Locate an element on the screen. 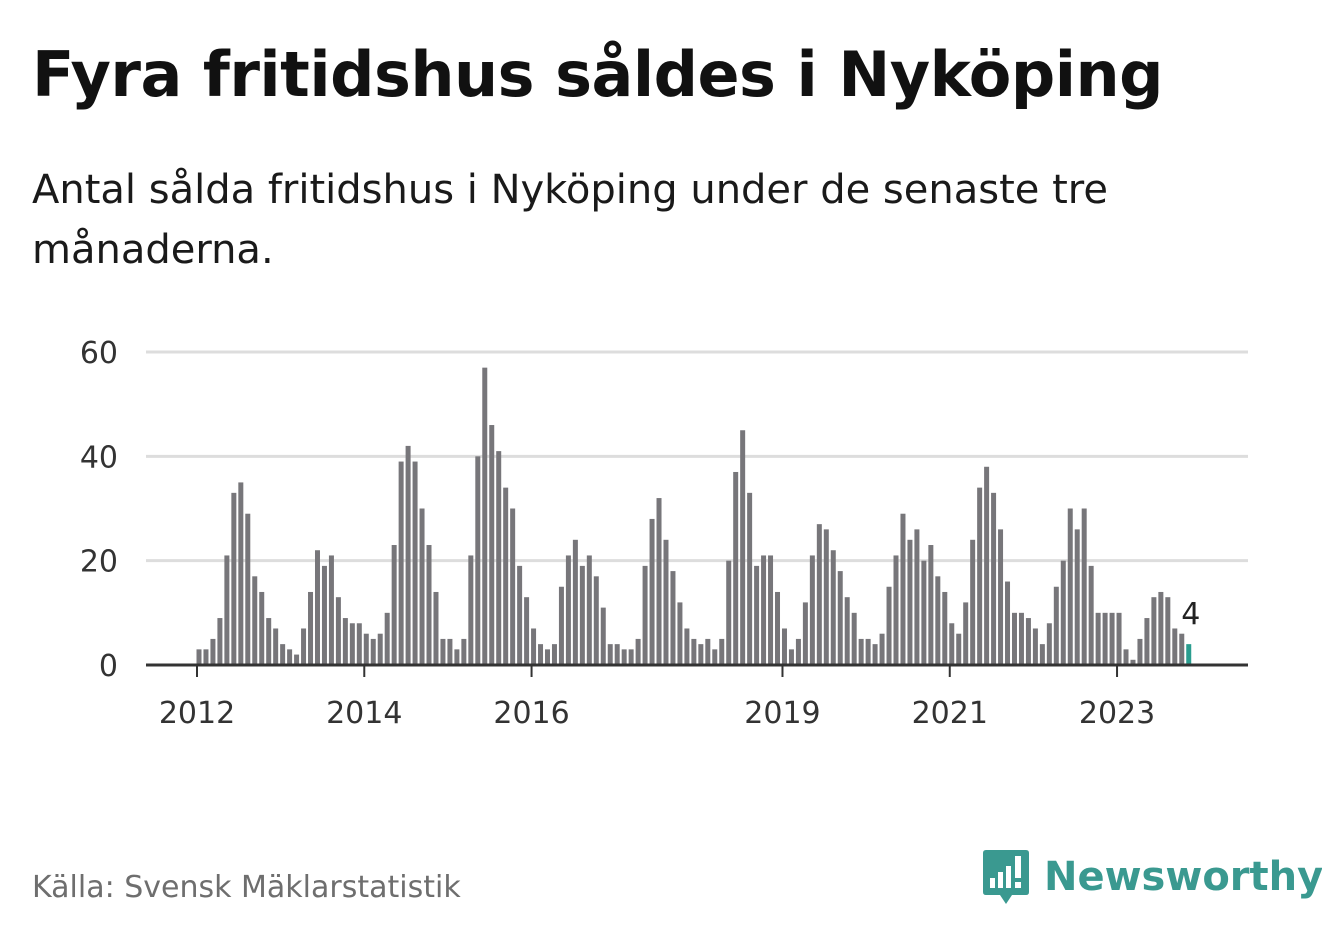  y-tick-label: 60 is located at coordinates (99, 353).